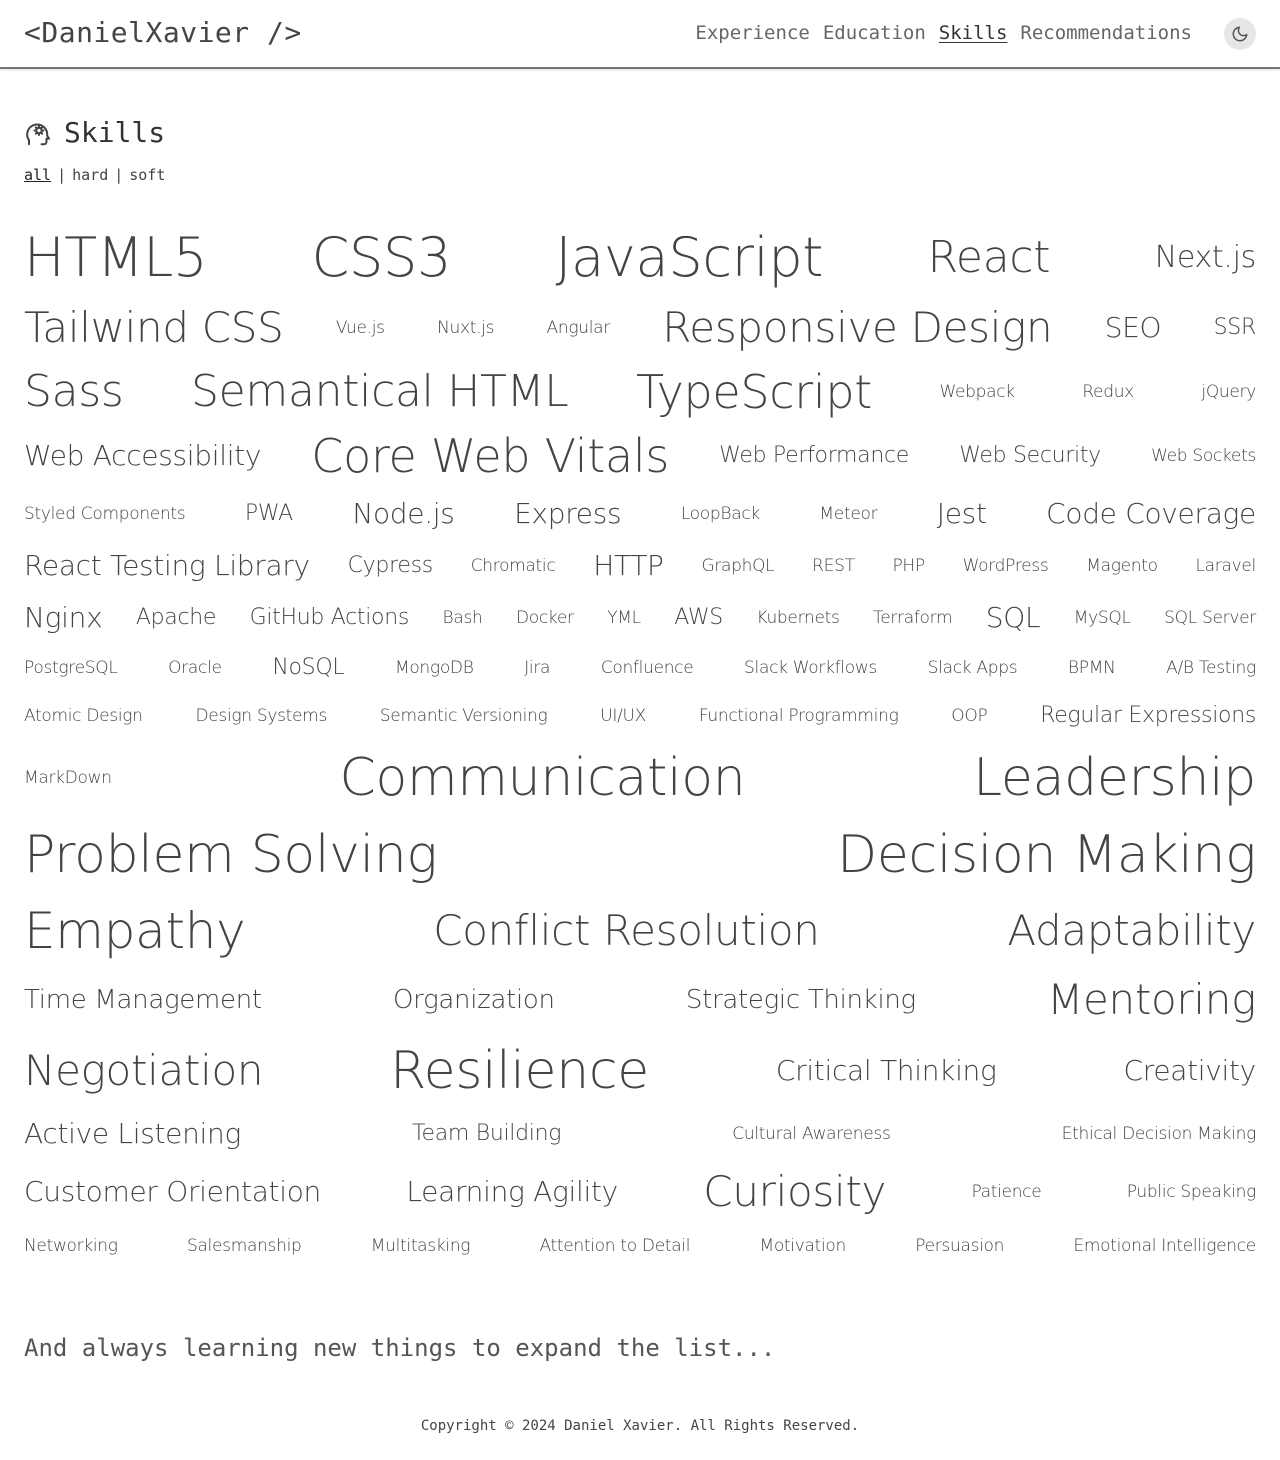 This screenshot has width=1280, height=1460. Describe the element at coordinates (848, 513) in the screenshot. I see `skill-tag: Meteor` at that location.